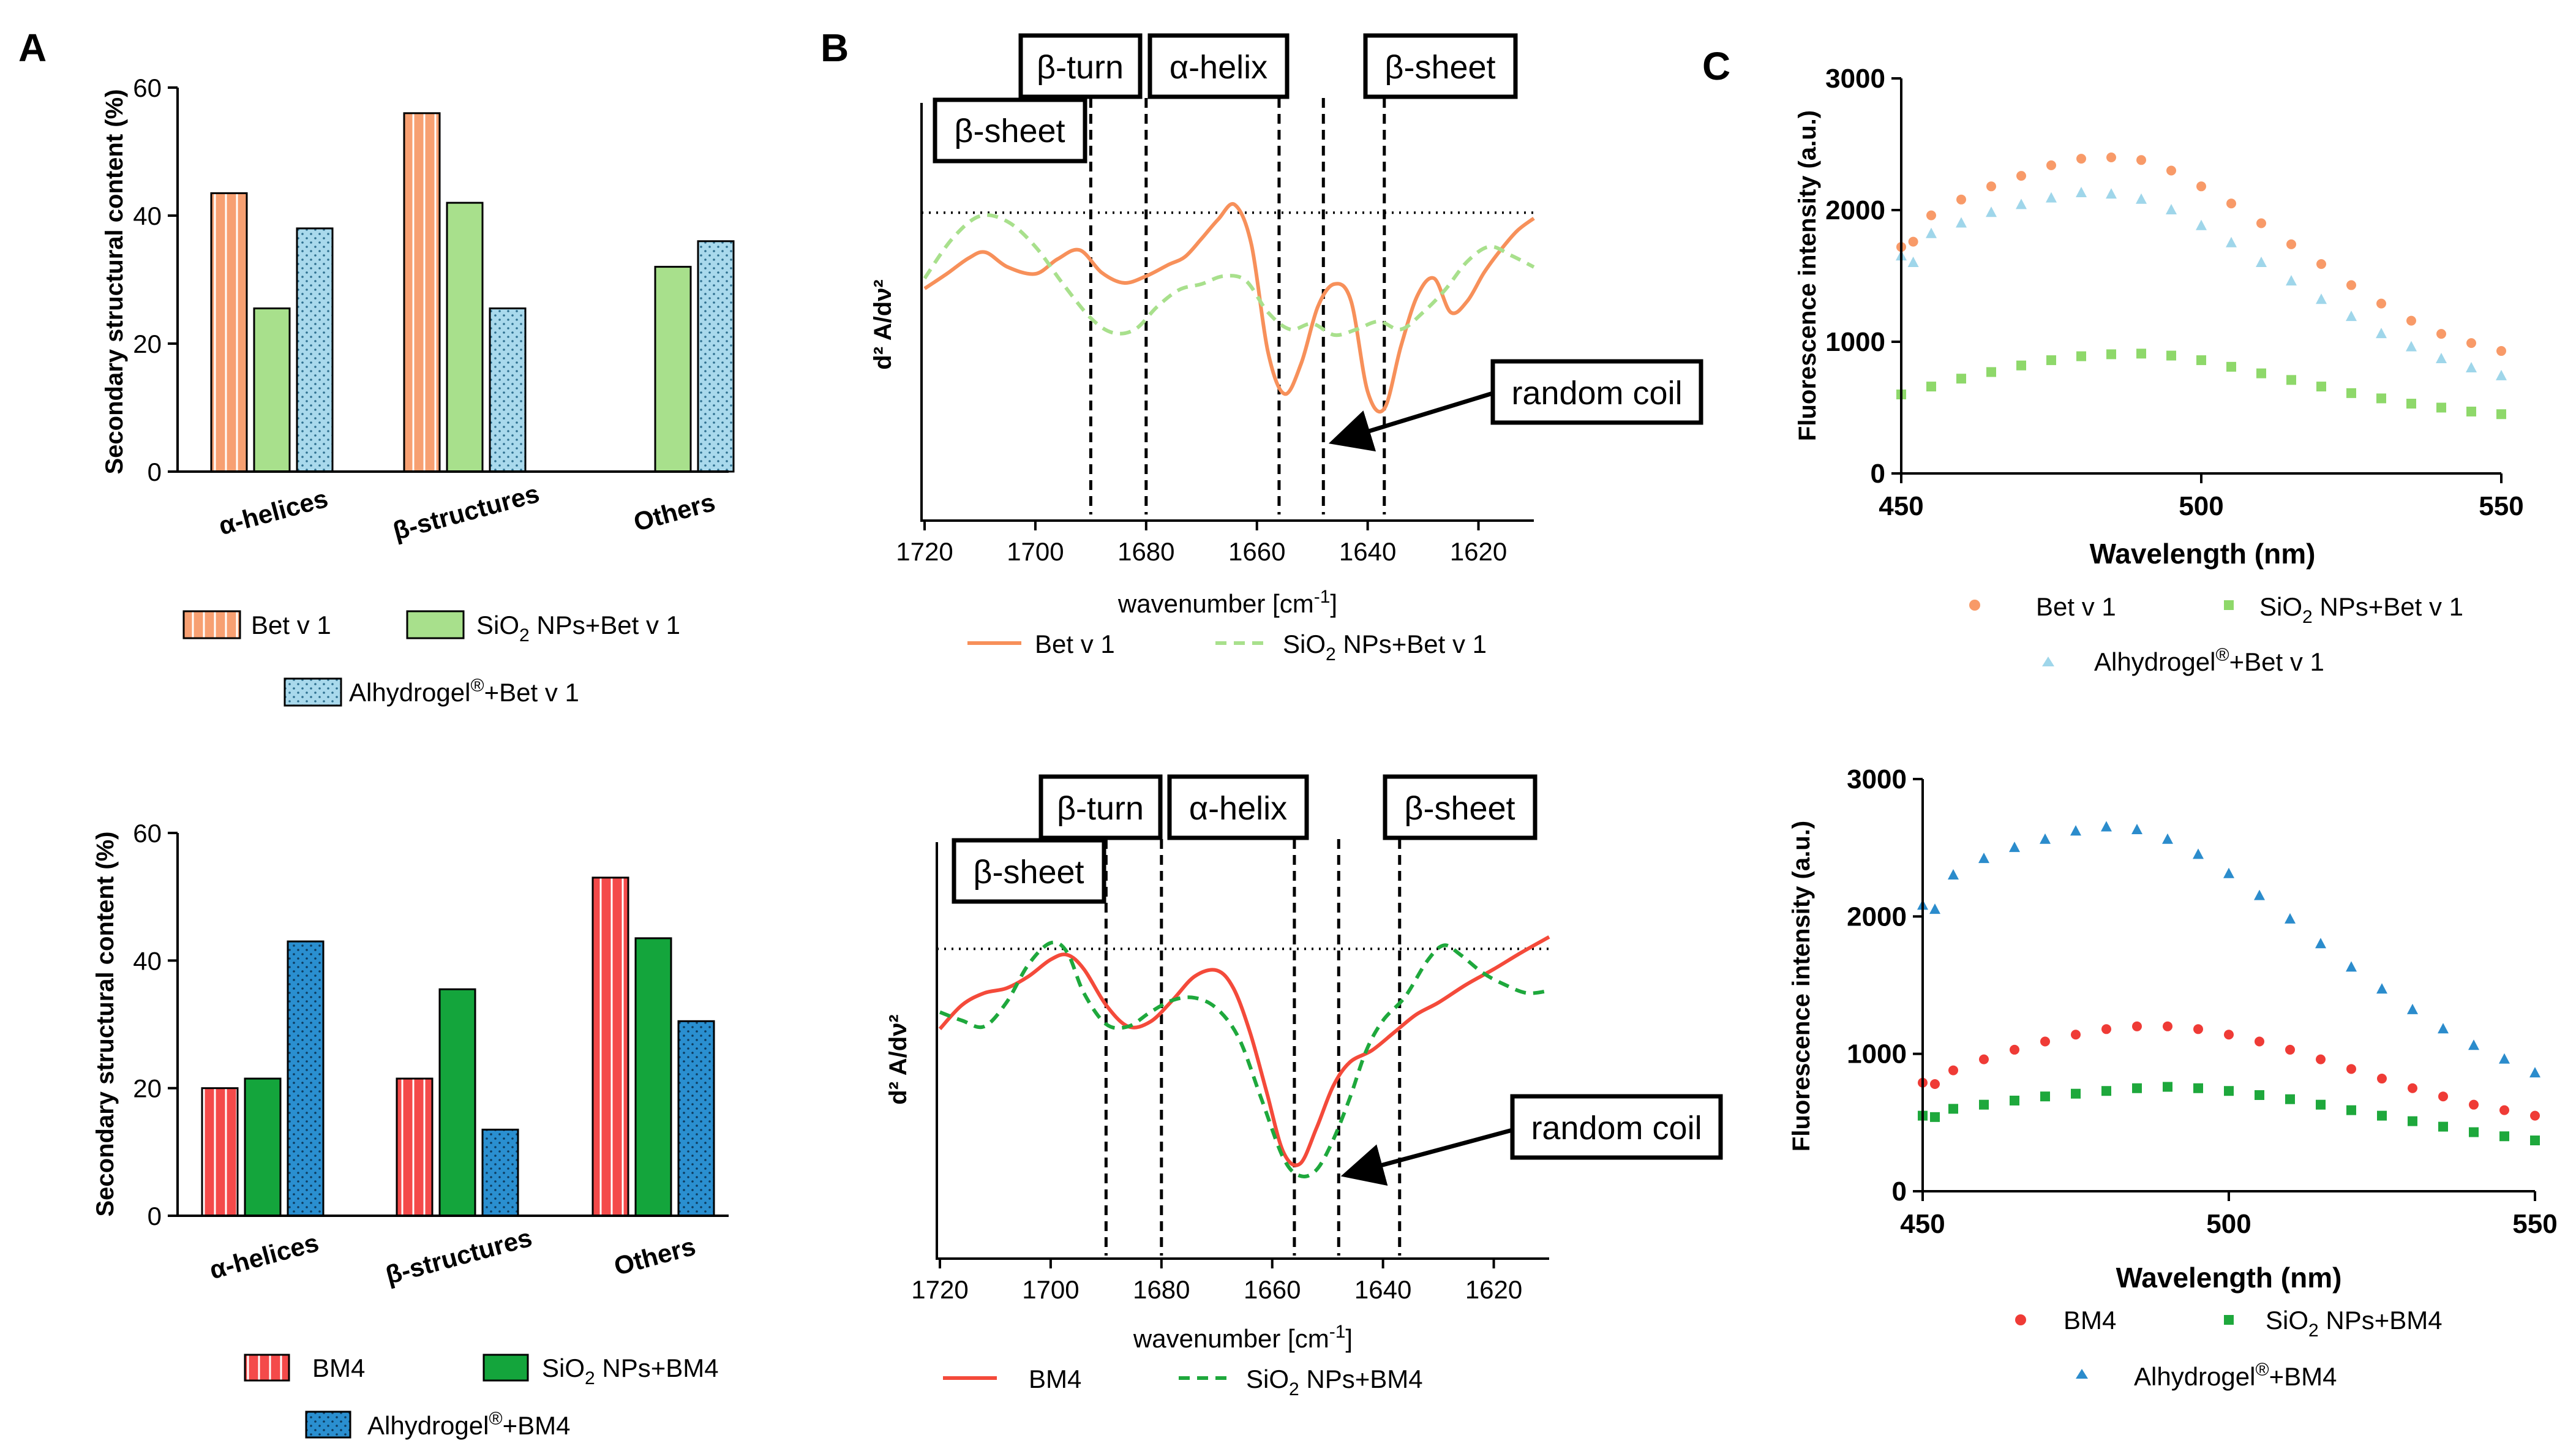 This screenshot has height=1454, width=2576. Describe the element at coordinates (1253, 1047) in the screenshot. I see `band-marker-lines` at that location.